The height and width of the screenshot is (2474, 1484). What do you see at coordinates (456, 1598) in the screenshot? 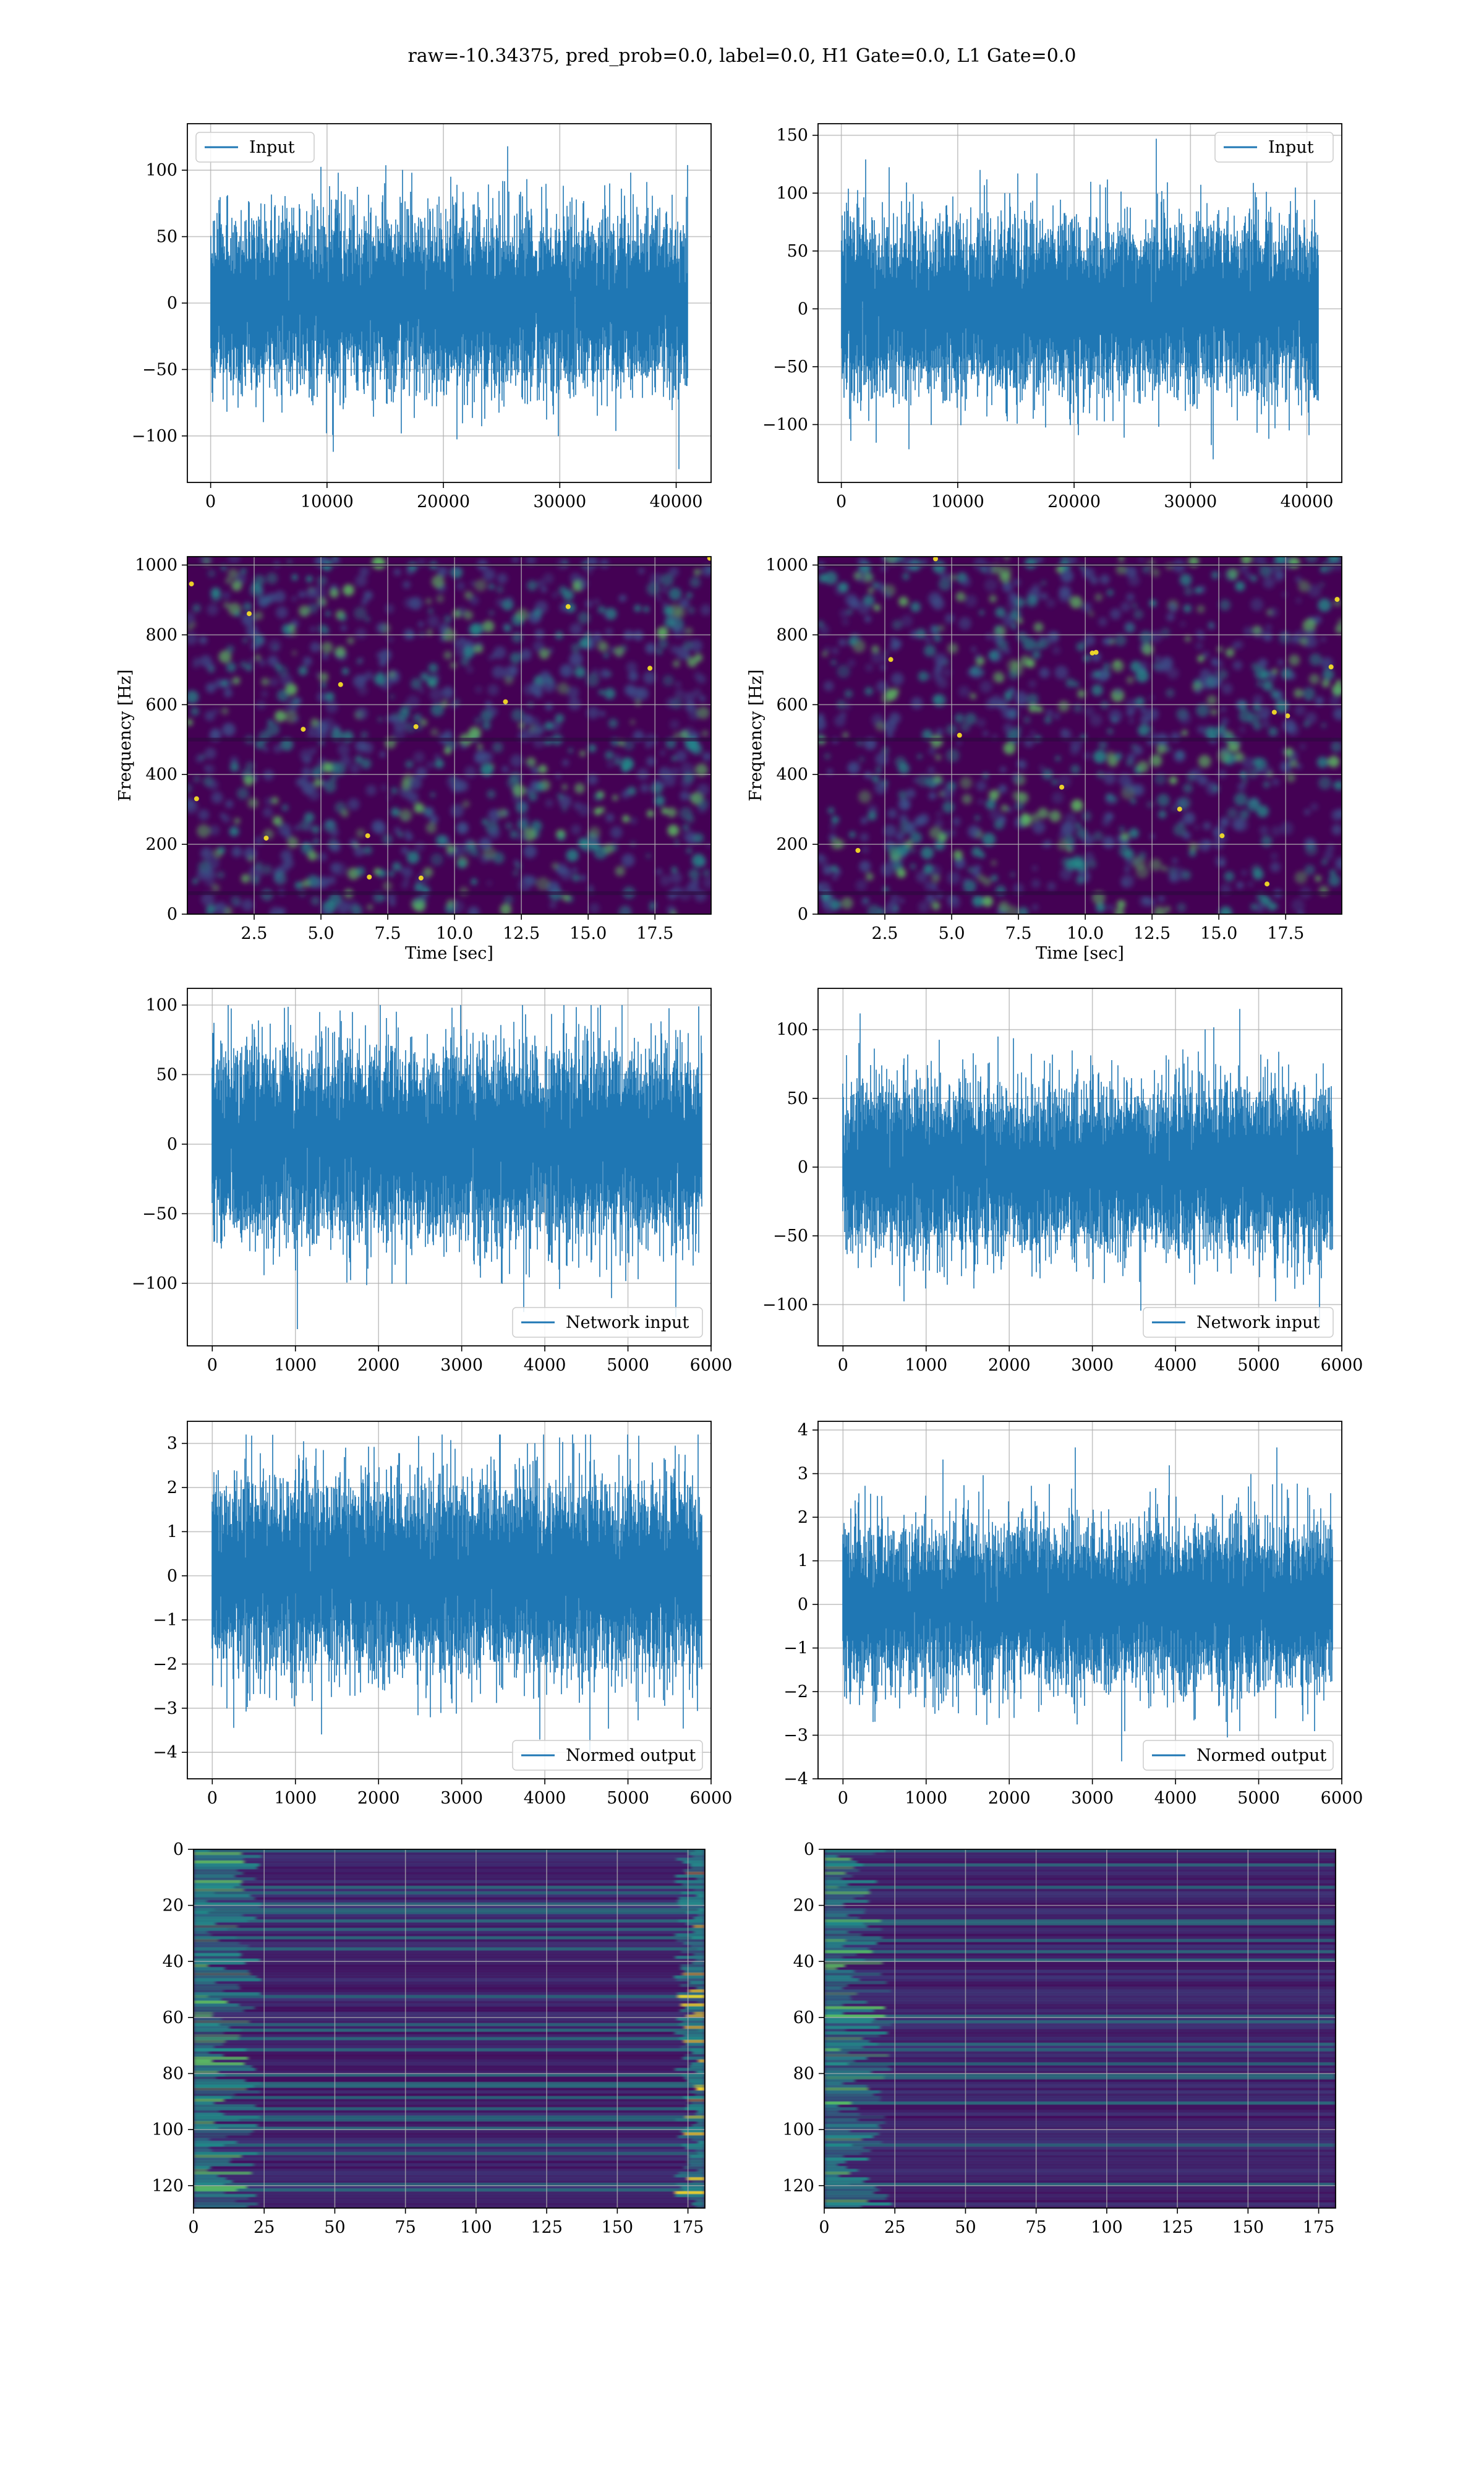
I see `series-line-normed-output` at bounding box center [456, 1598].